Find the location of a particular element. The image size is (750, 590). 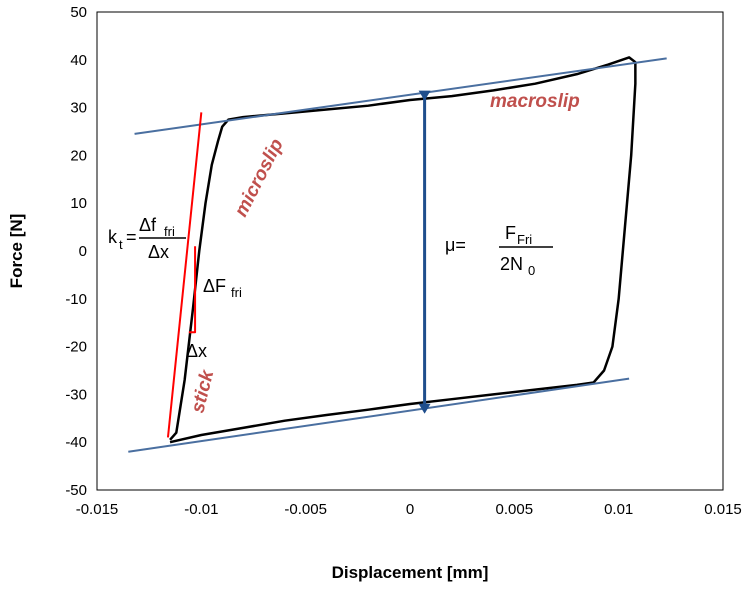

kt-equals: = is located at coordinates (131, 237).